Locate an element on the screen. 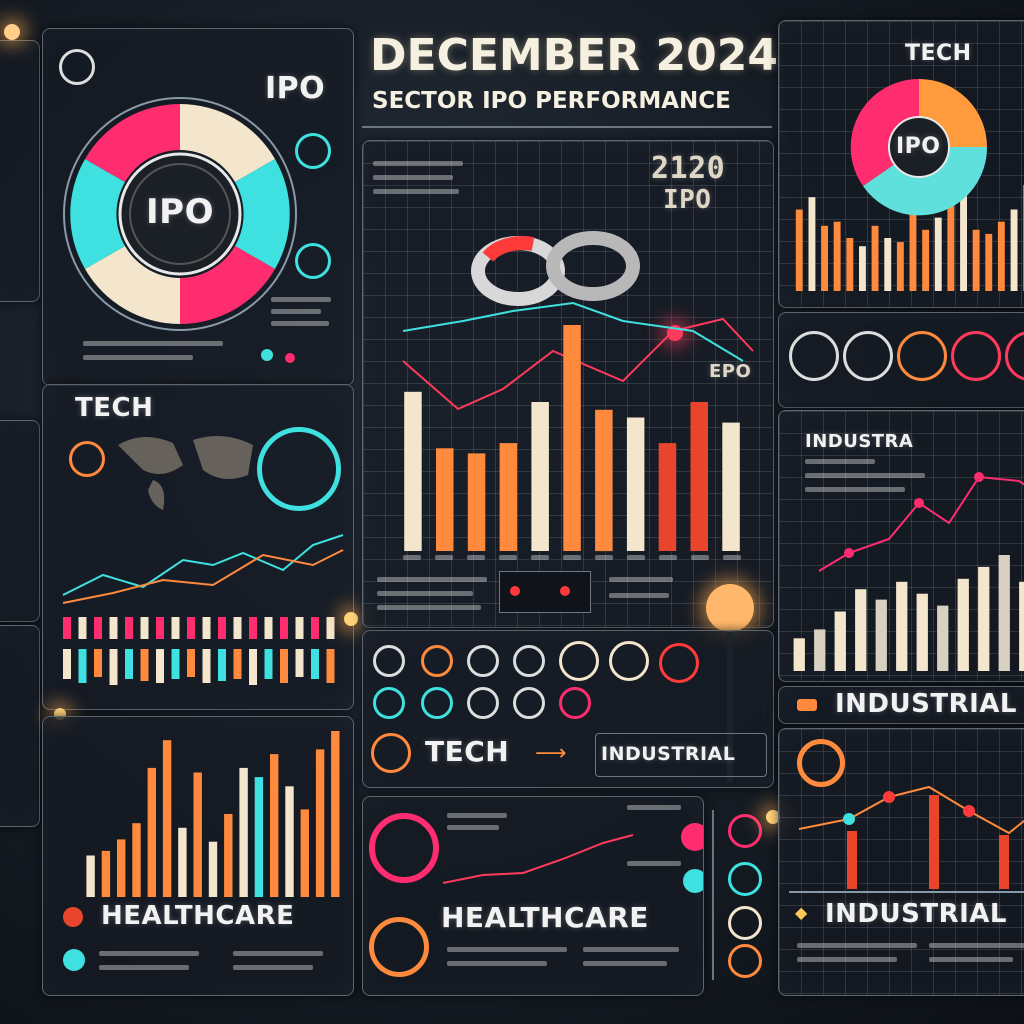 The image size is (1024, 1024). world-map-shape is located at coordinates (185, 473).